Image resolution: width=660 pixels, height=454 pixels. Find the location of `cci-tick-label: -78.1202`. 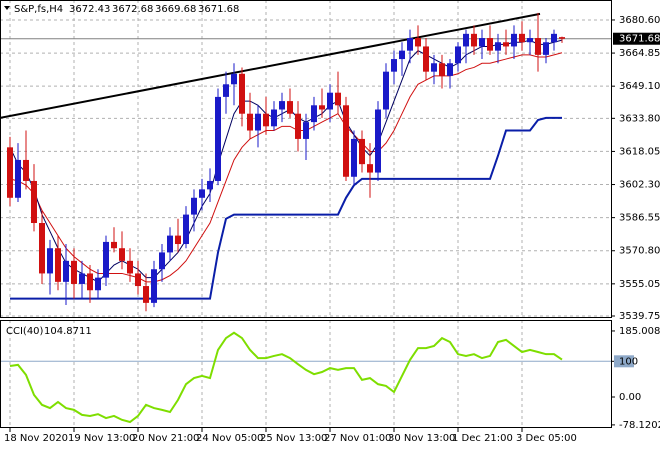

cci-tick-label: -78.1202 is located at coordinates (639, 425).